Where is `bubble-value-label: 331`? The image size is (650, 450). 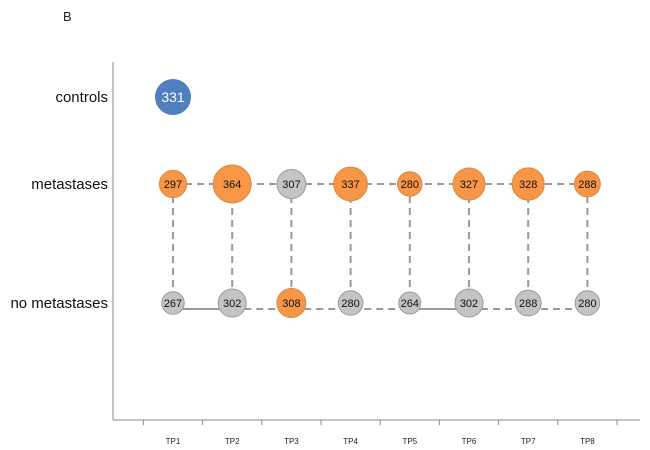 bubble-value-label: 331 is located at coordinates (173, 97).